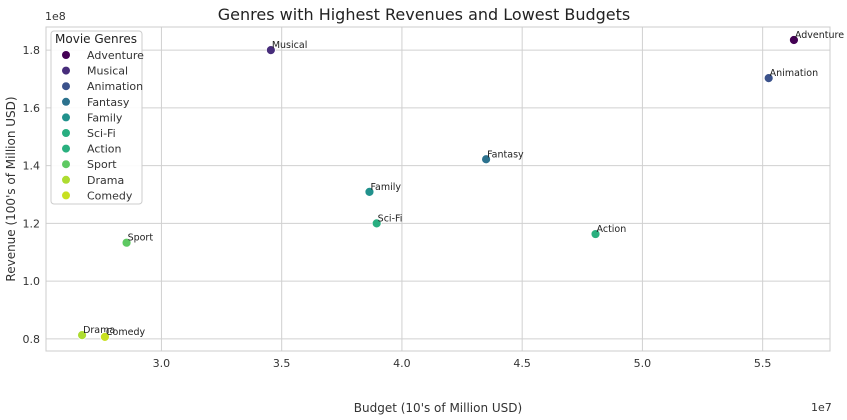 This screenshot has width=847, height=420. Describe the element at coordinates (505, 154) in the screenshot. I see `point-label: Fantasy` at that location.